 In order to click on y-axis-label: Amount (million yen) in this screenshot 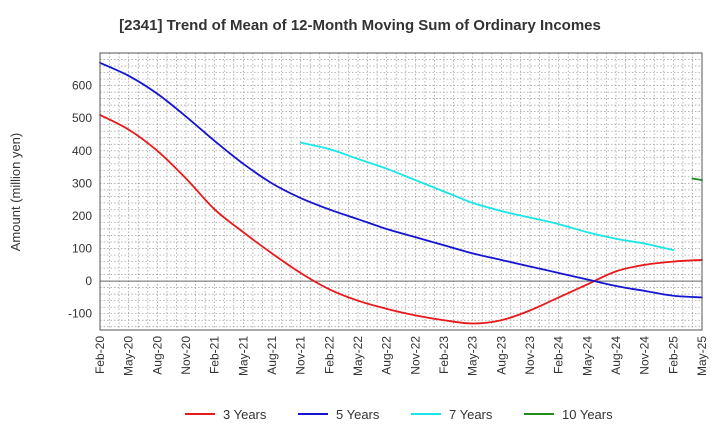, I will do `click(15, 192)`.